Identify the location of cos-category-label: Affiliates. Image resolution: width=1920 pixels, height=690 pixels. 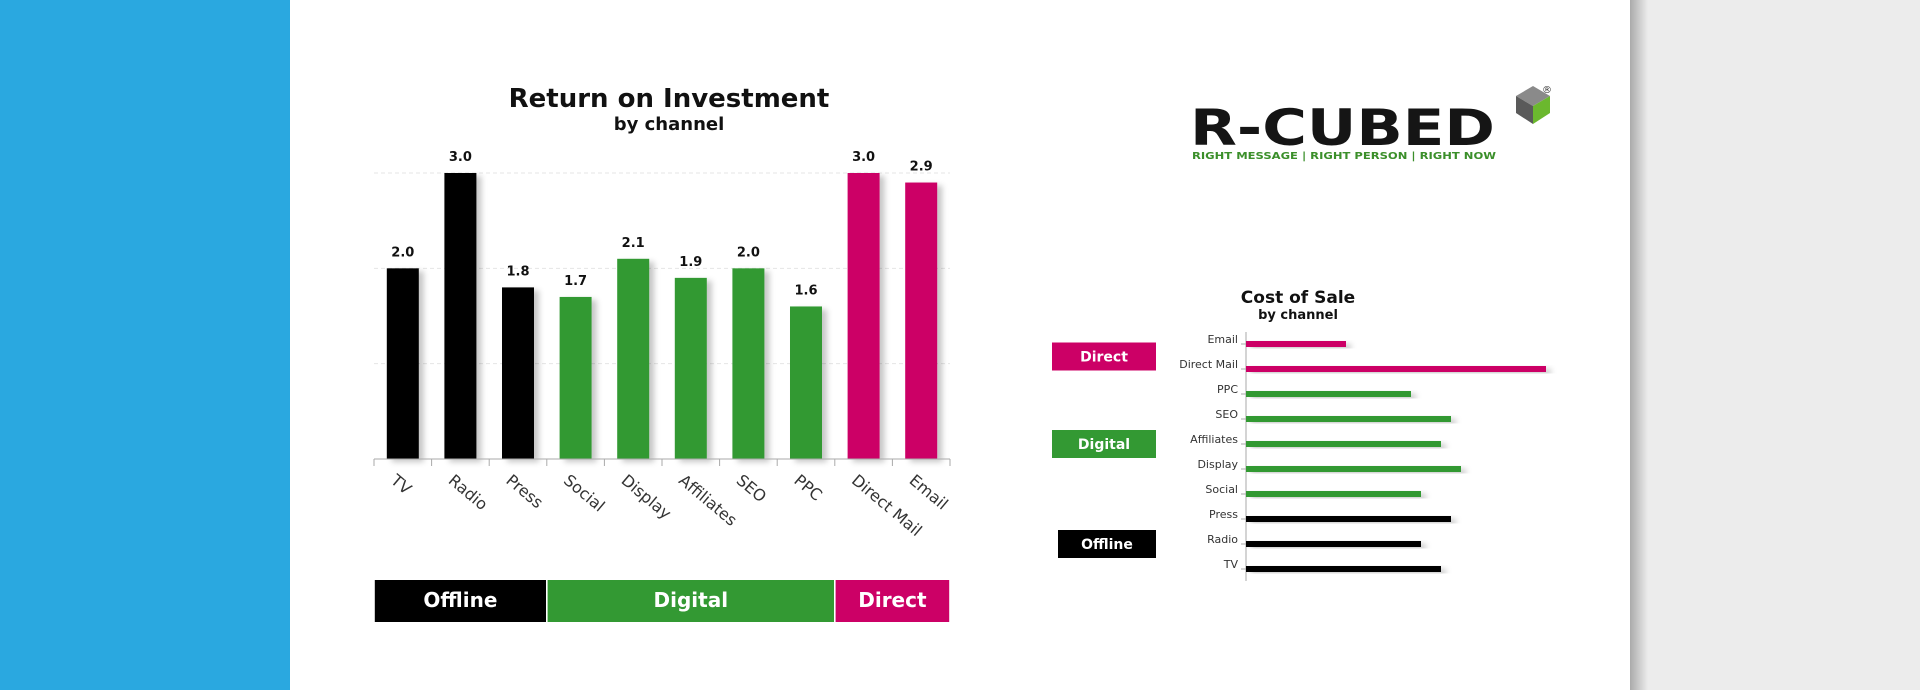
(1214, 439).